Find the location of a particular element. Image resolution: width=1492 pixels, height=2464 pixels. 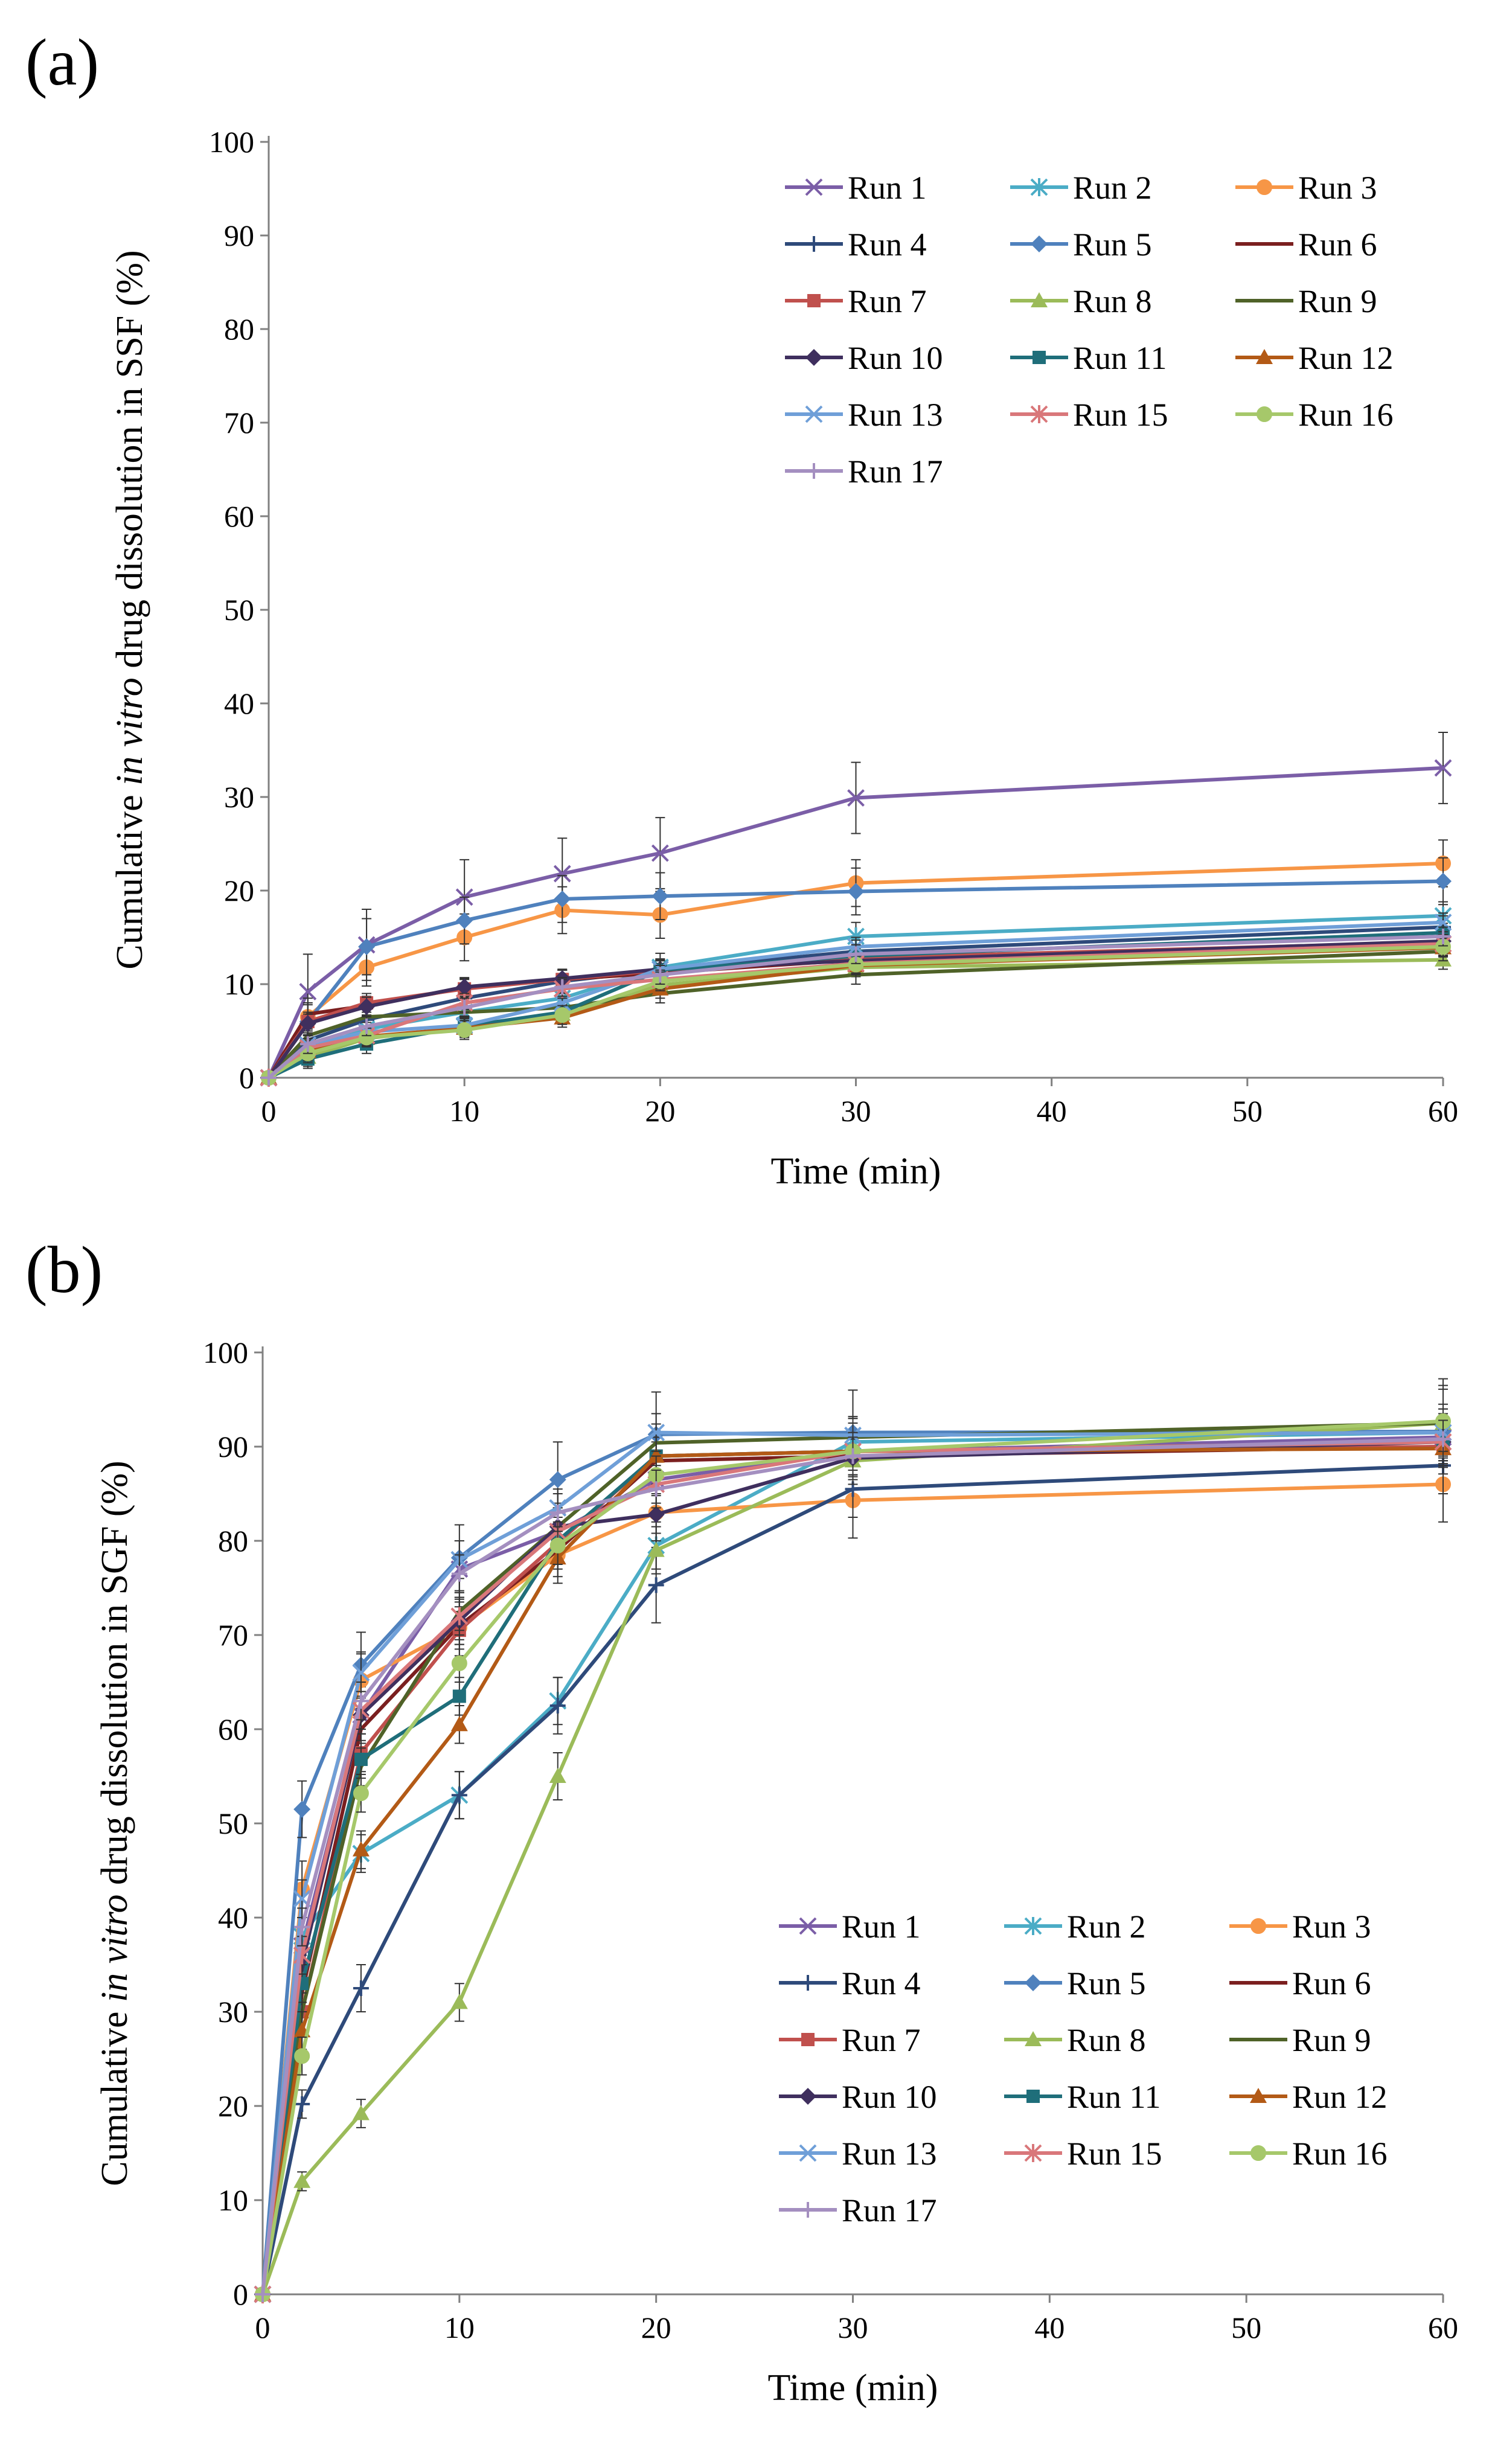

y-tick-label: 0 is located at coordinates (246, 1078).